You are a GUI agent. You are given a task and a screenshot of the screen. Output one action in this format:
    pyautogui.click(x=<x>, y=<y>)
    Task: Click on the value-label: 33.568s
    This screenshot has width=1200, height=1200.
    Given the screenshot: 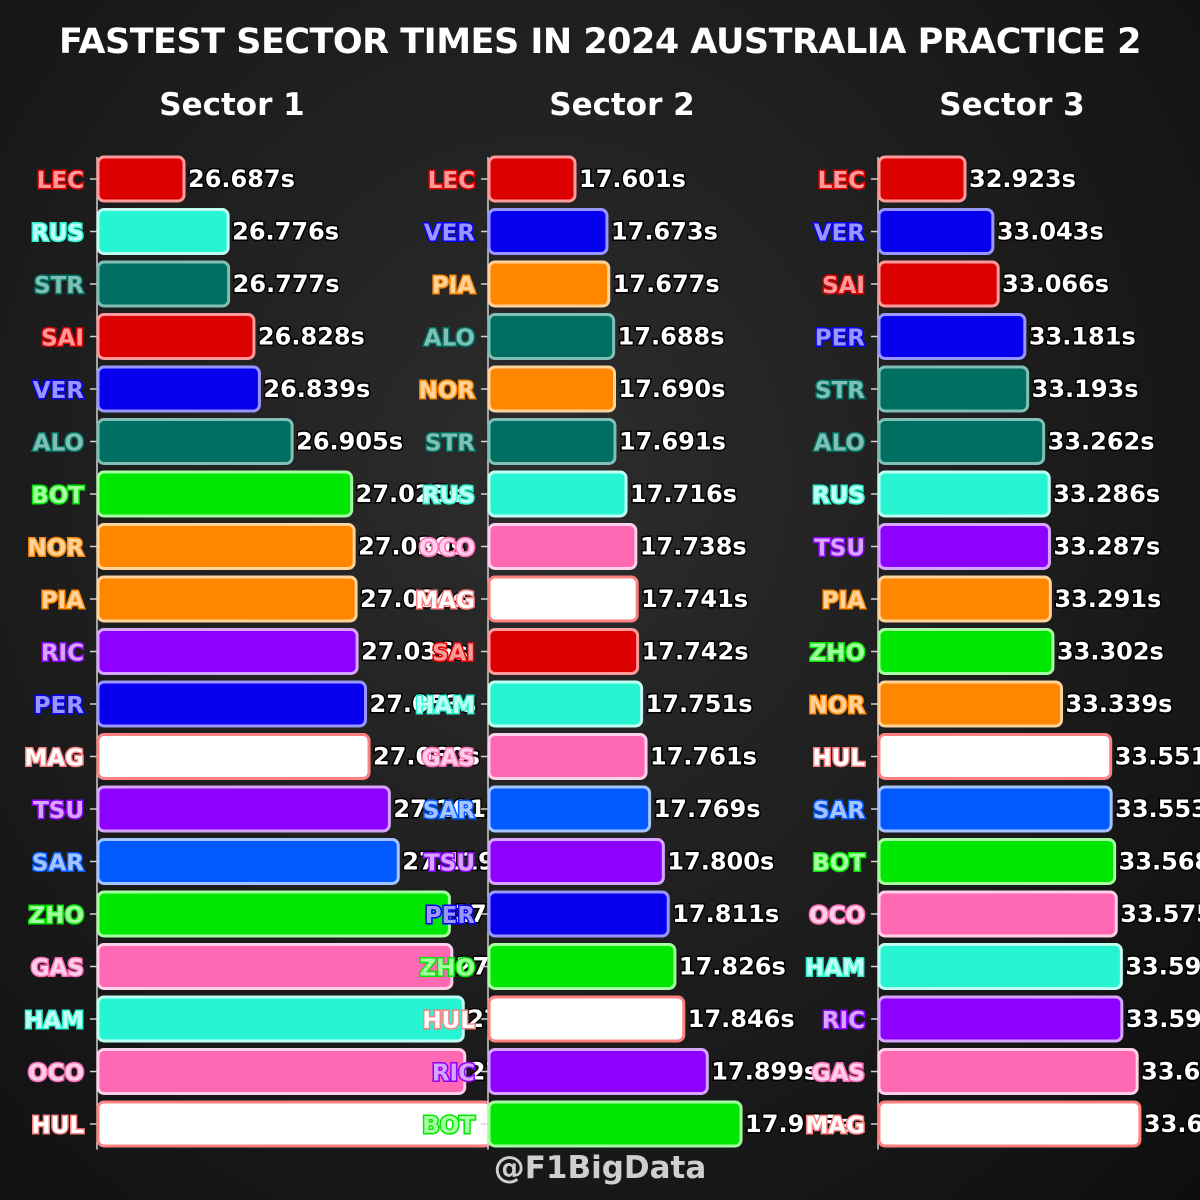 What is the action you would take?
    pyautogui.click(x=1159, y=862)
    